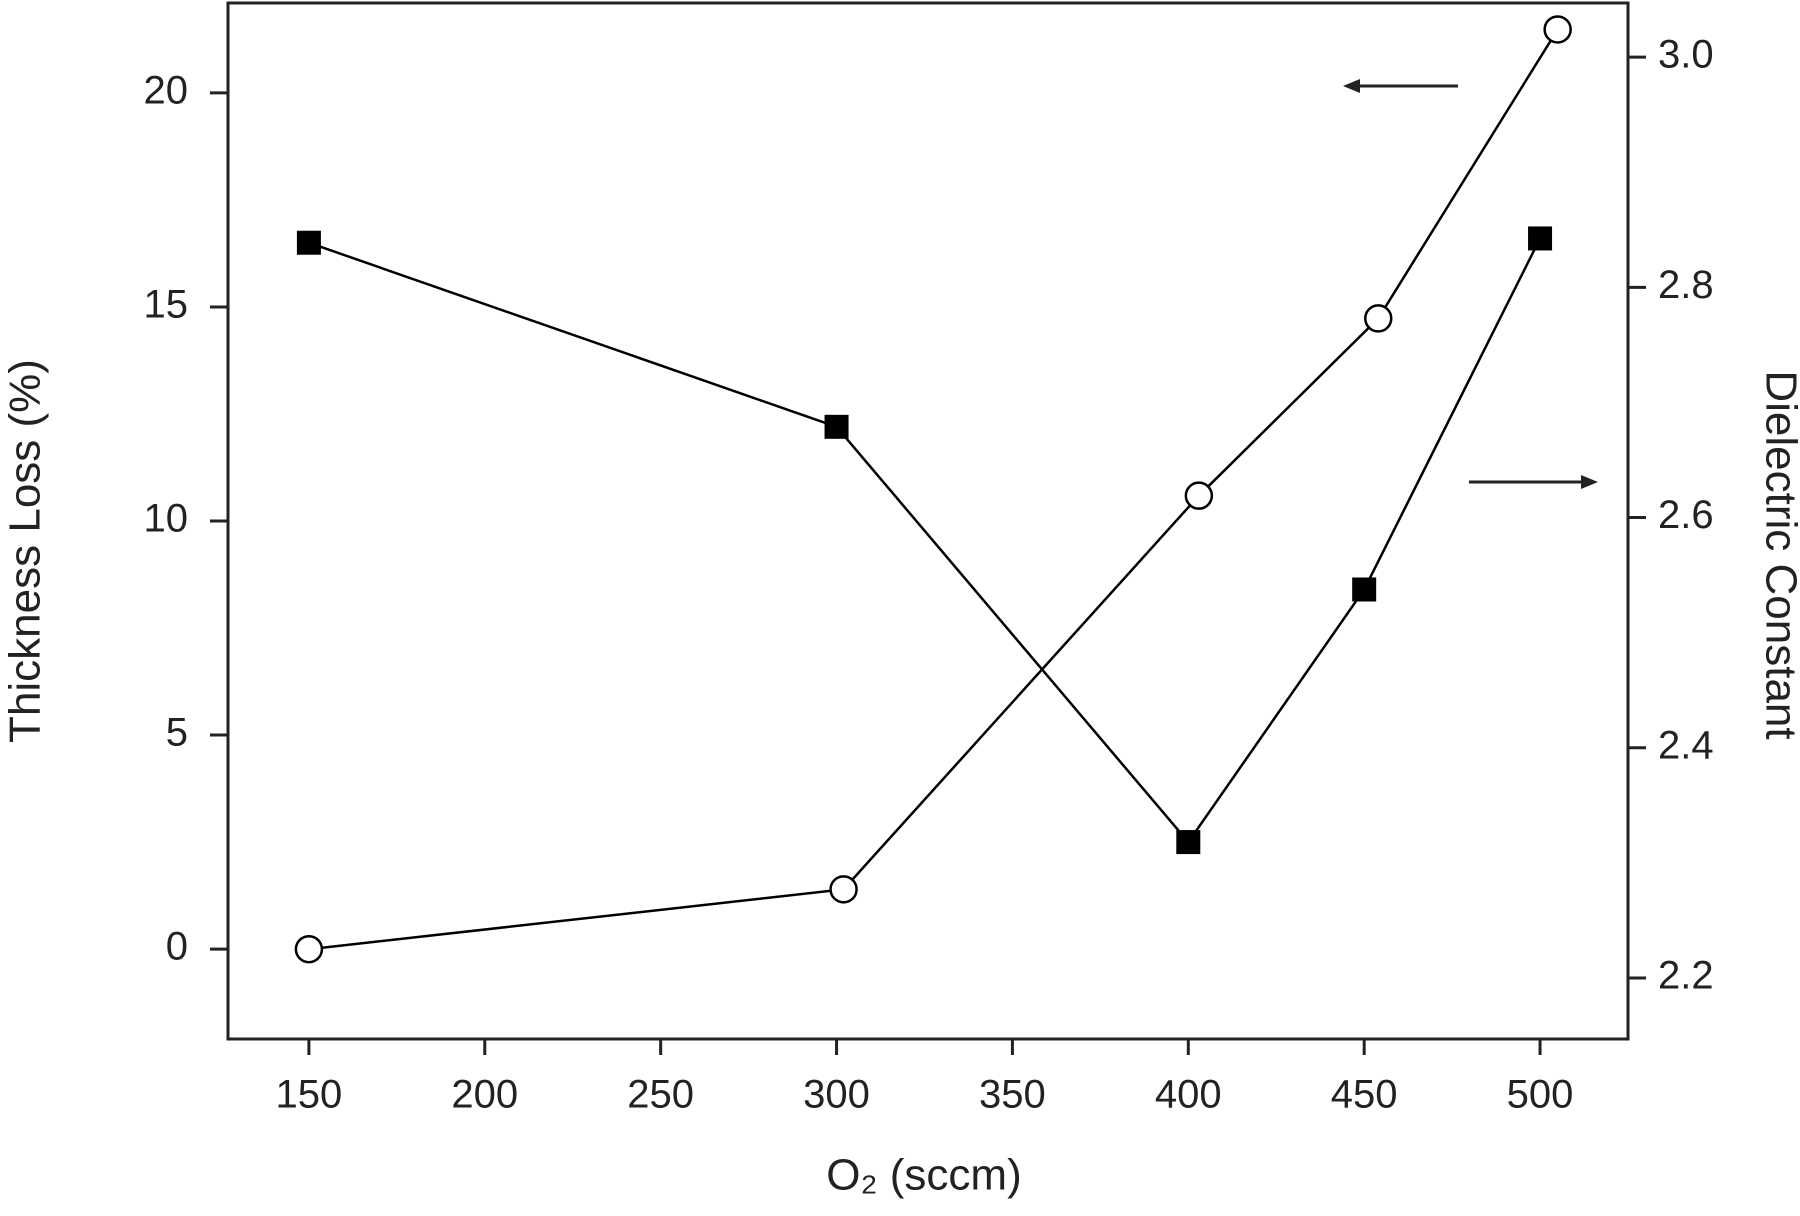 Image resolution: width=1800 pixels, height=1216 pixels. I want to click on x-tick-label: 400, so click(1188, 1095).